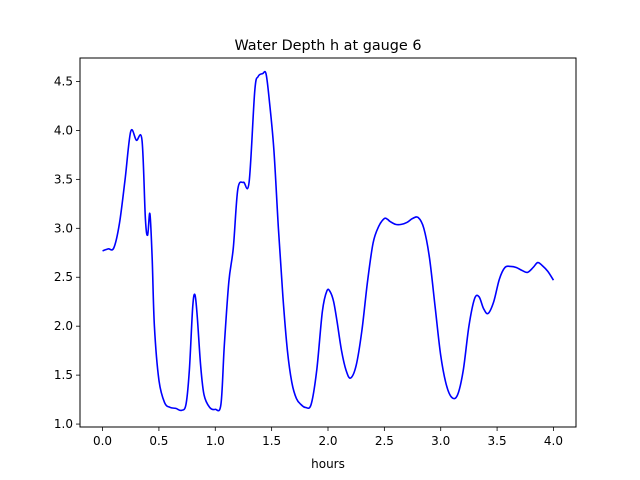 The height and width of the screenshot is (480, 640). I want to click on x-axis-label: hours, so click(328, 464).